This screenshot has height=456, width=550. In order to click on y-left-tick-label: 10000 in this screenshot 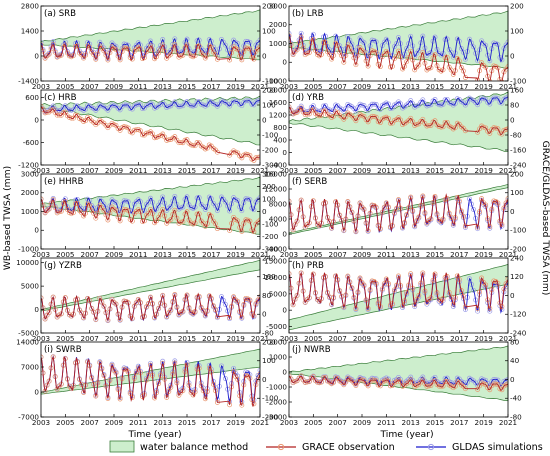, I will do `click(27, 262)`.